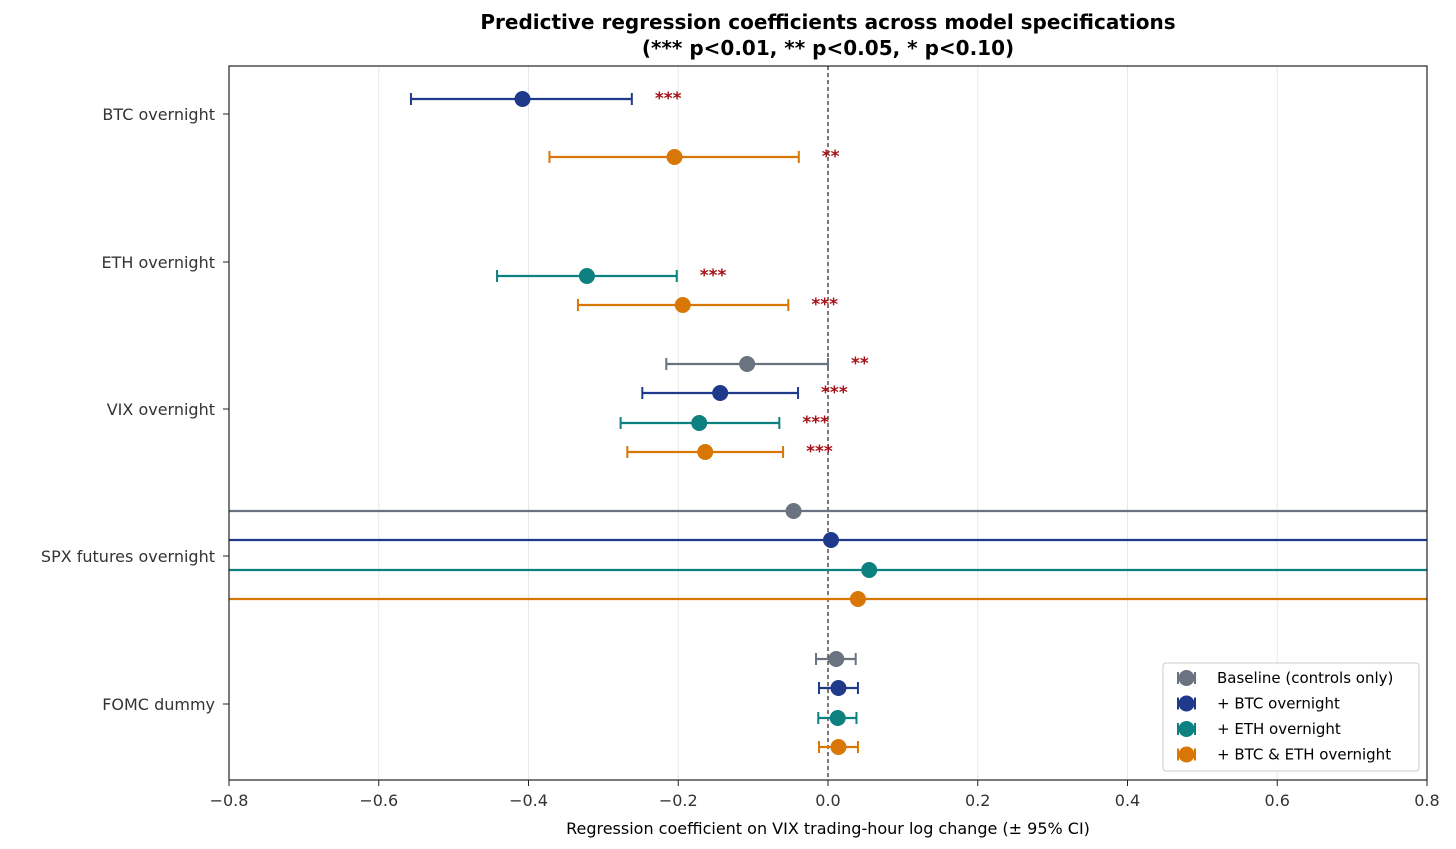 This screenshot has width=1456, height=849. I want to click on y-tick-label: BTC overnight, so click(158, 114).